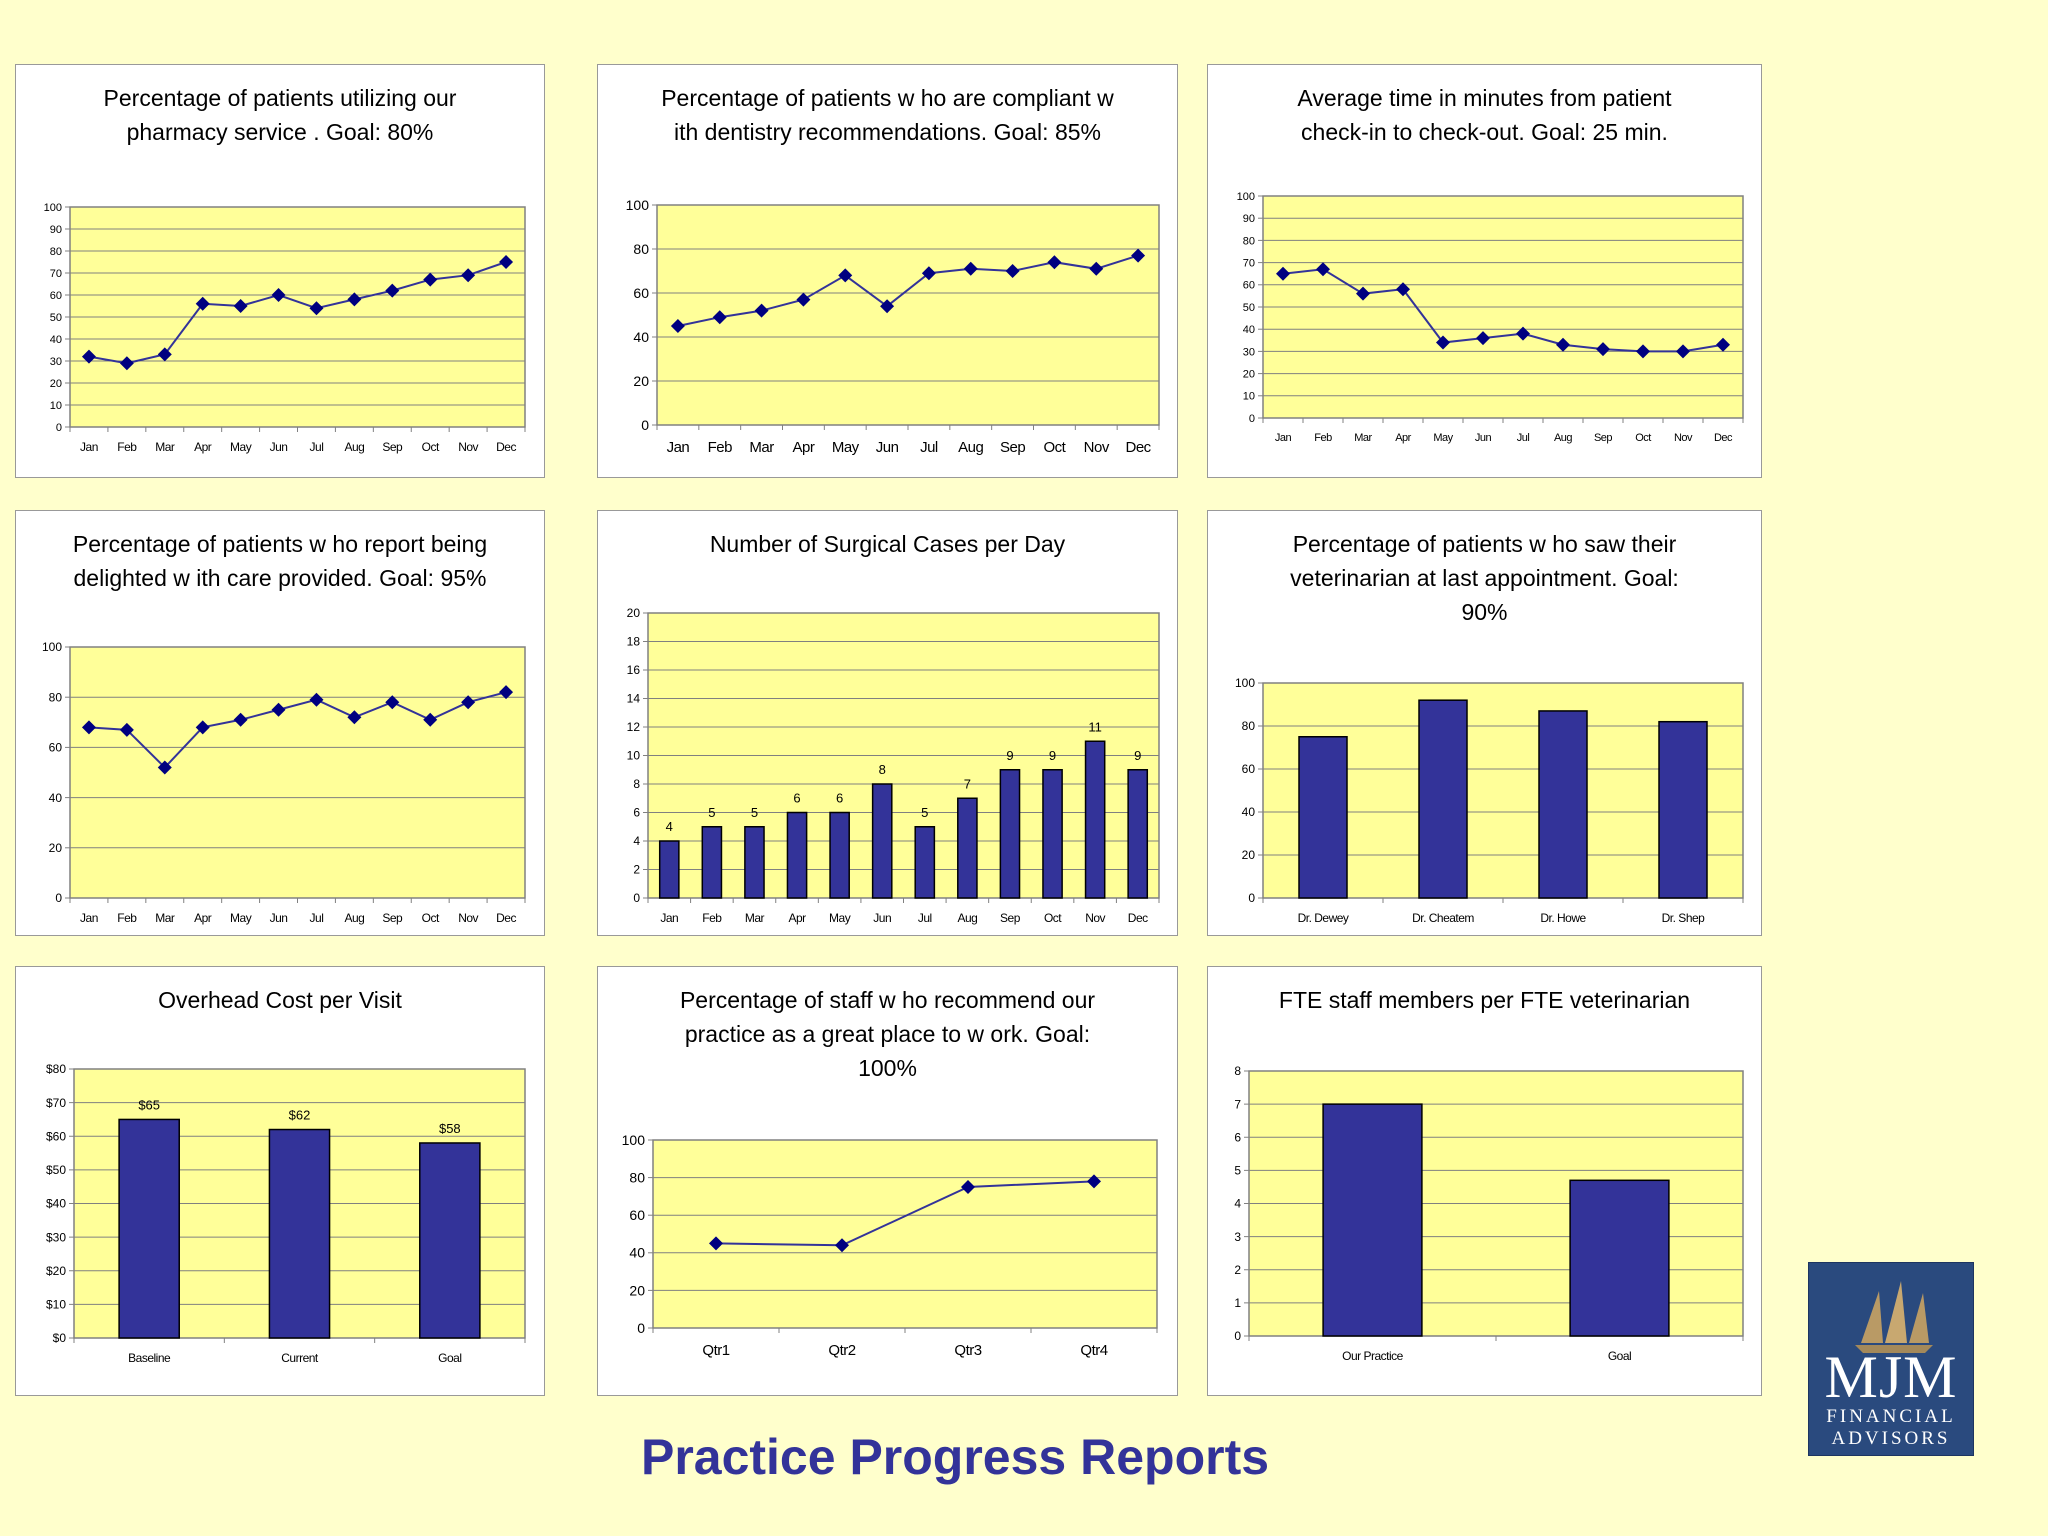 This screenshot has width=2048, height=1536. I want to click on chart-staff: 0 20 40 60 80 100 Qtr1 Qtr2 Qtr3 Qtr4, so click(890, 1245).